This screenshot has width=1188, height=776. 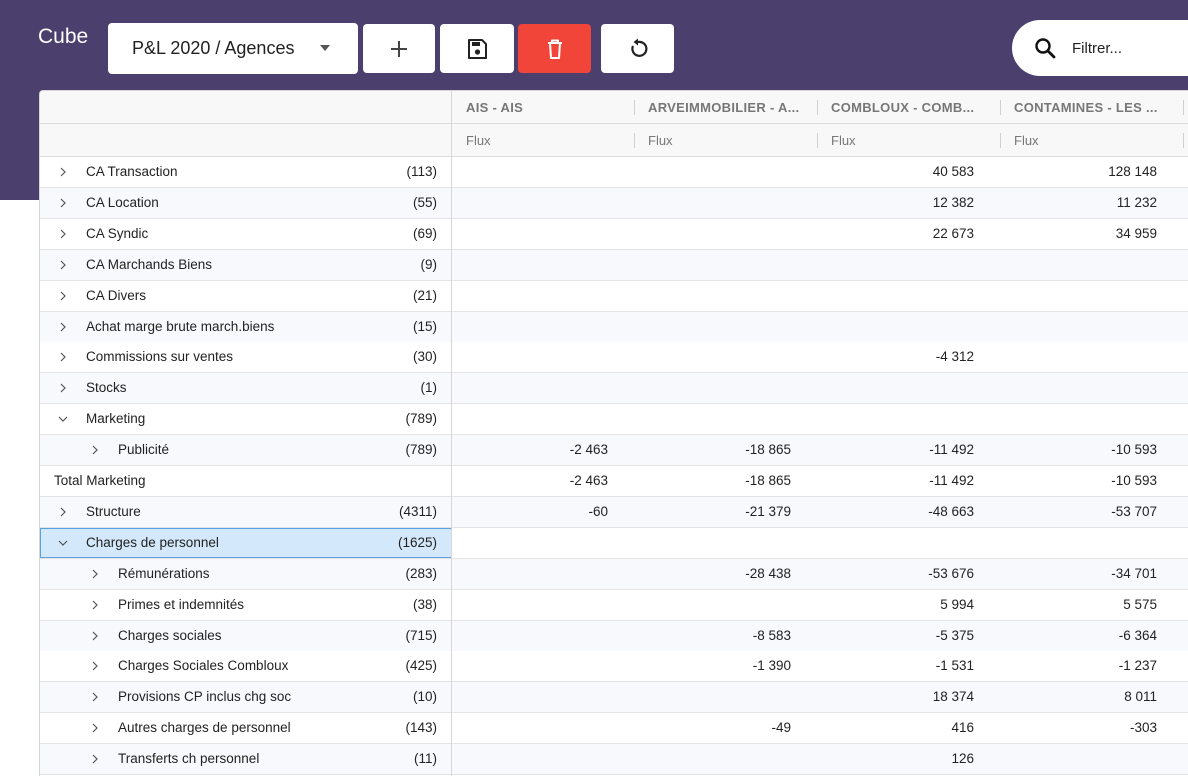 What do you see at coordinates (768, 450) in the screenshot?
I see `value-cell: -18 865` at bounding box center [768, 450].